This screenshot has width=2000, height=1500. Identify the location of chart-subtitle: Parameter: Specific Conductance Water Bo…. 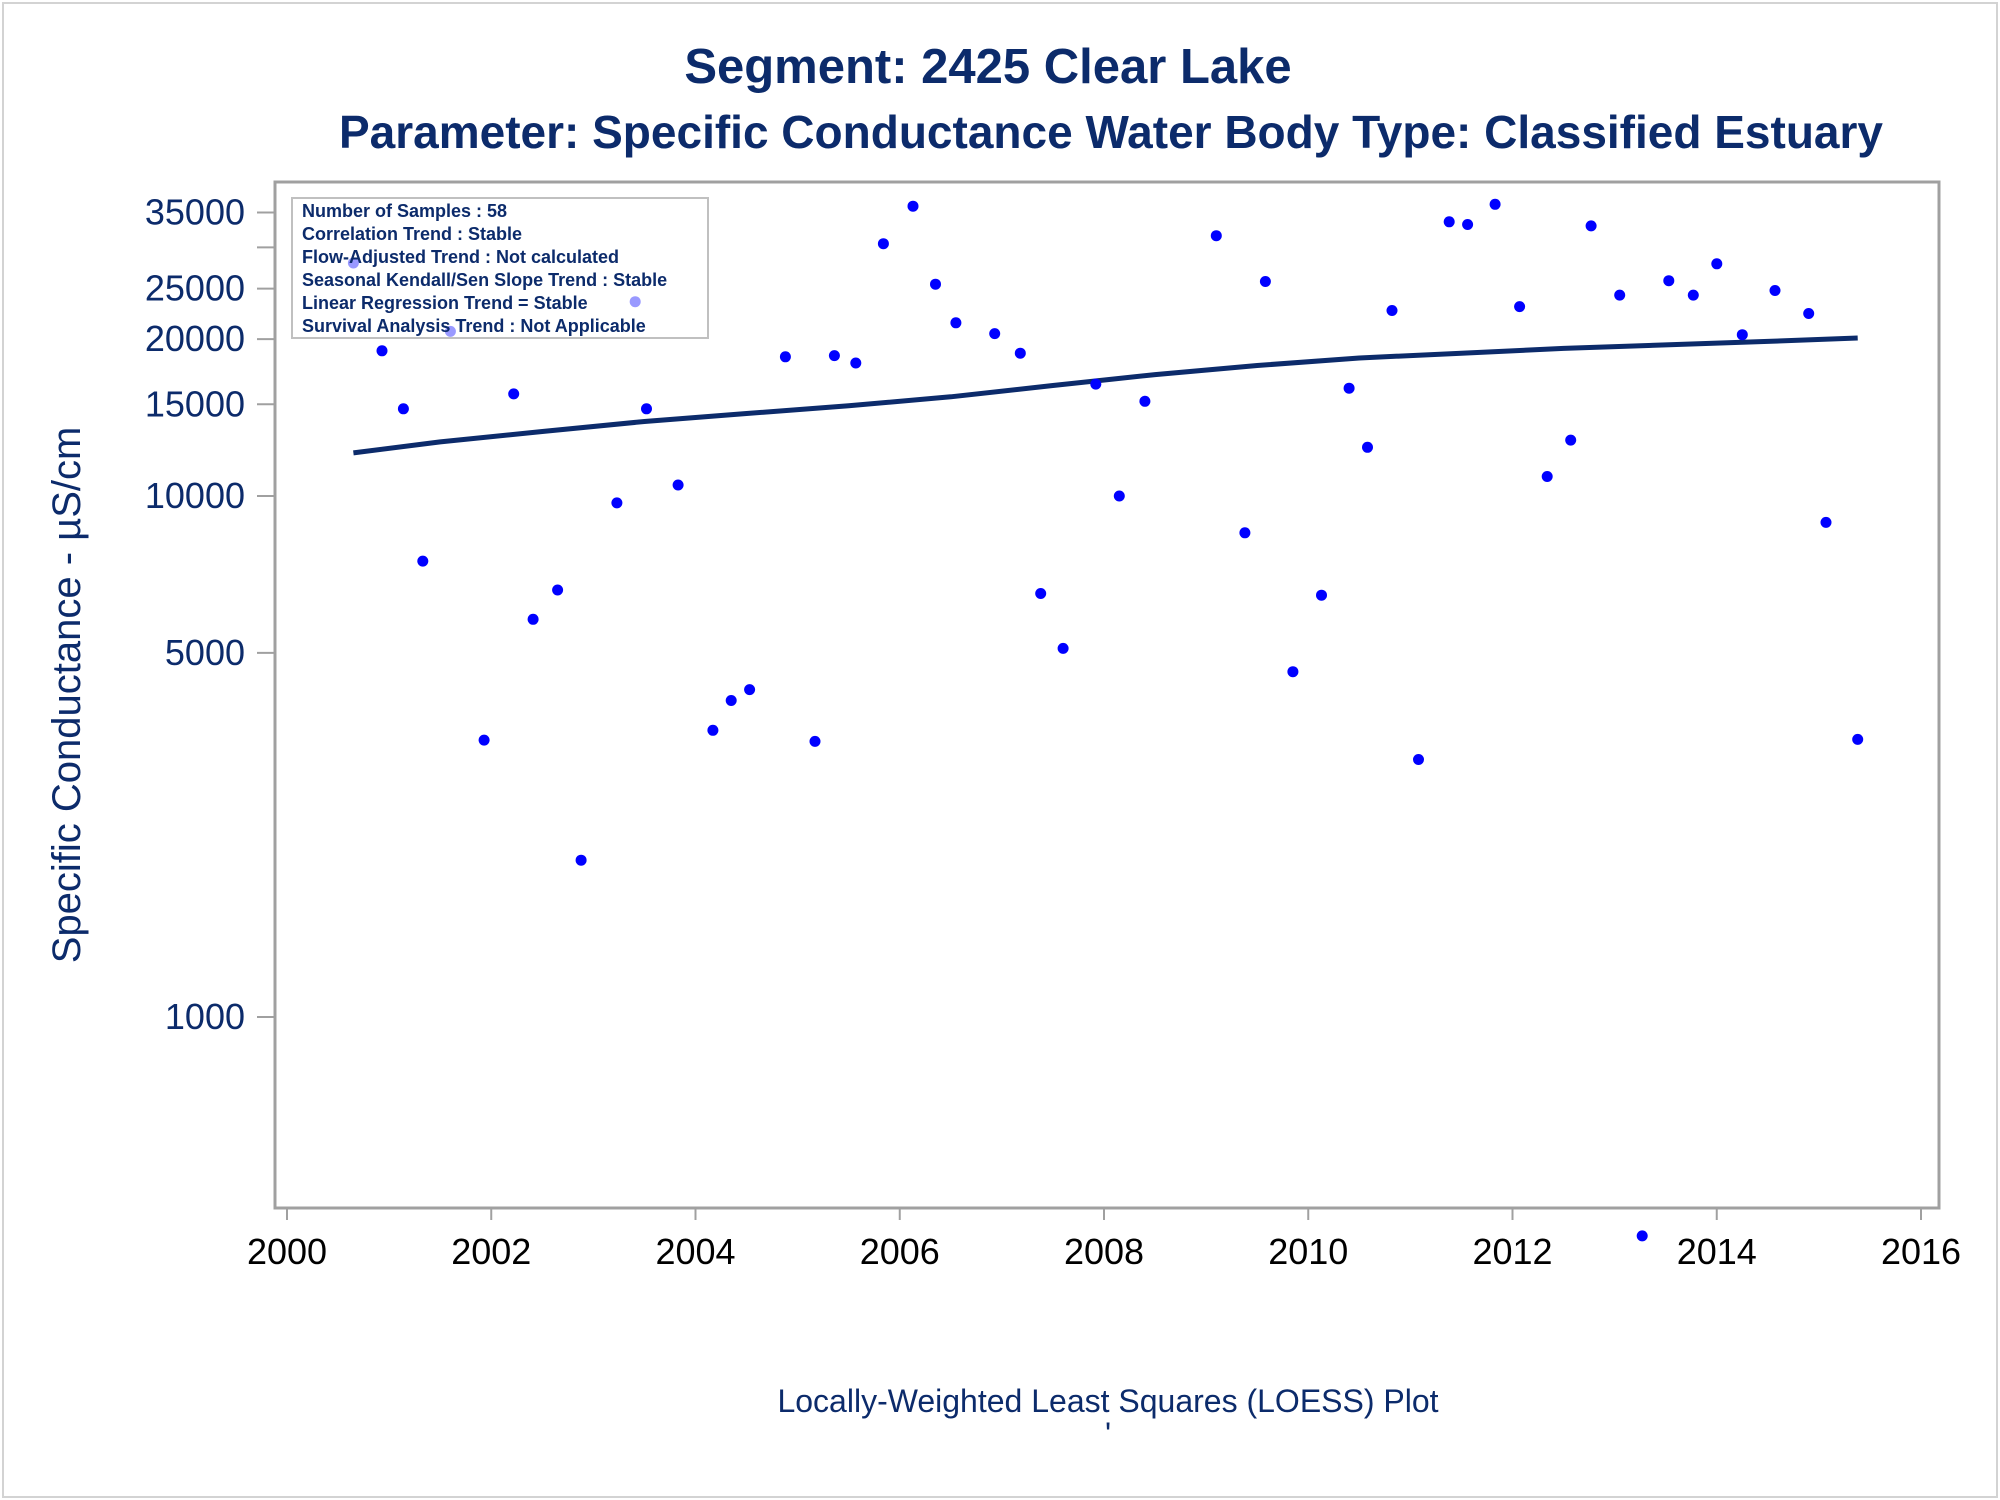
(1111, 132).